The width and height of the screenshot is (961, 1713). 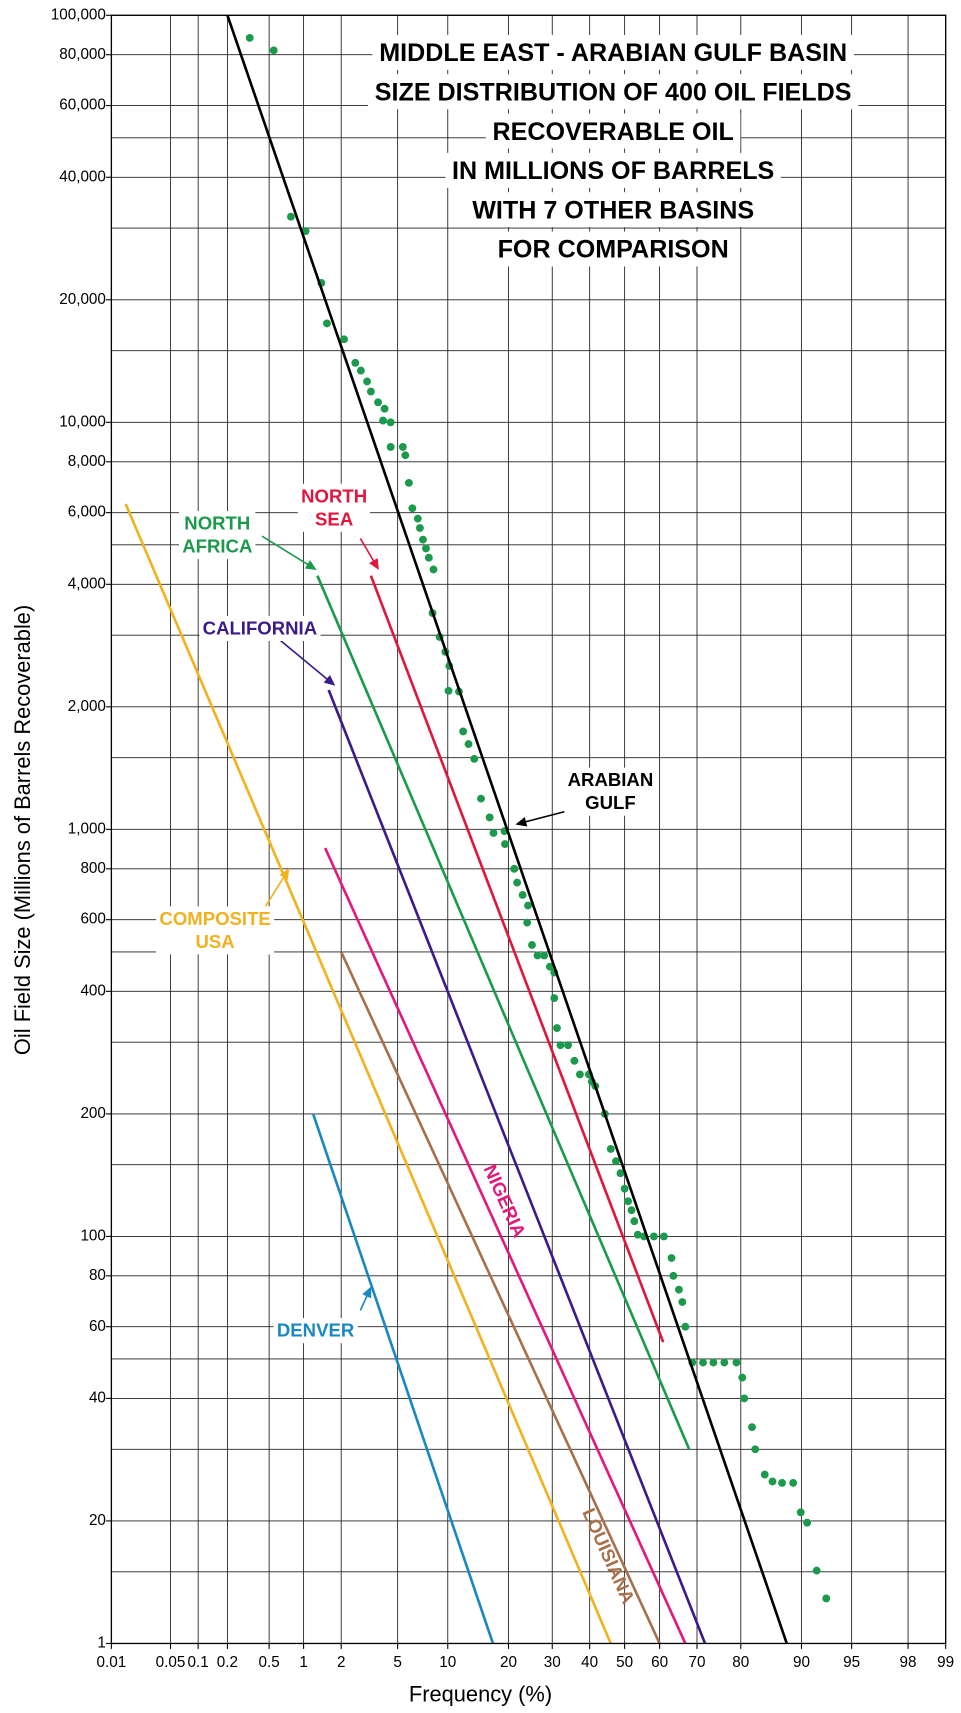 What do you see at coordinates (92, 868) in the screenshot?
I see `y-tick-label: 800` at bounding box center [92, 868].